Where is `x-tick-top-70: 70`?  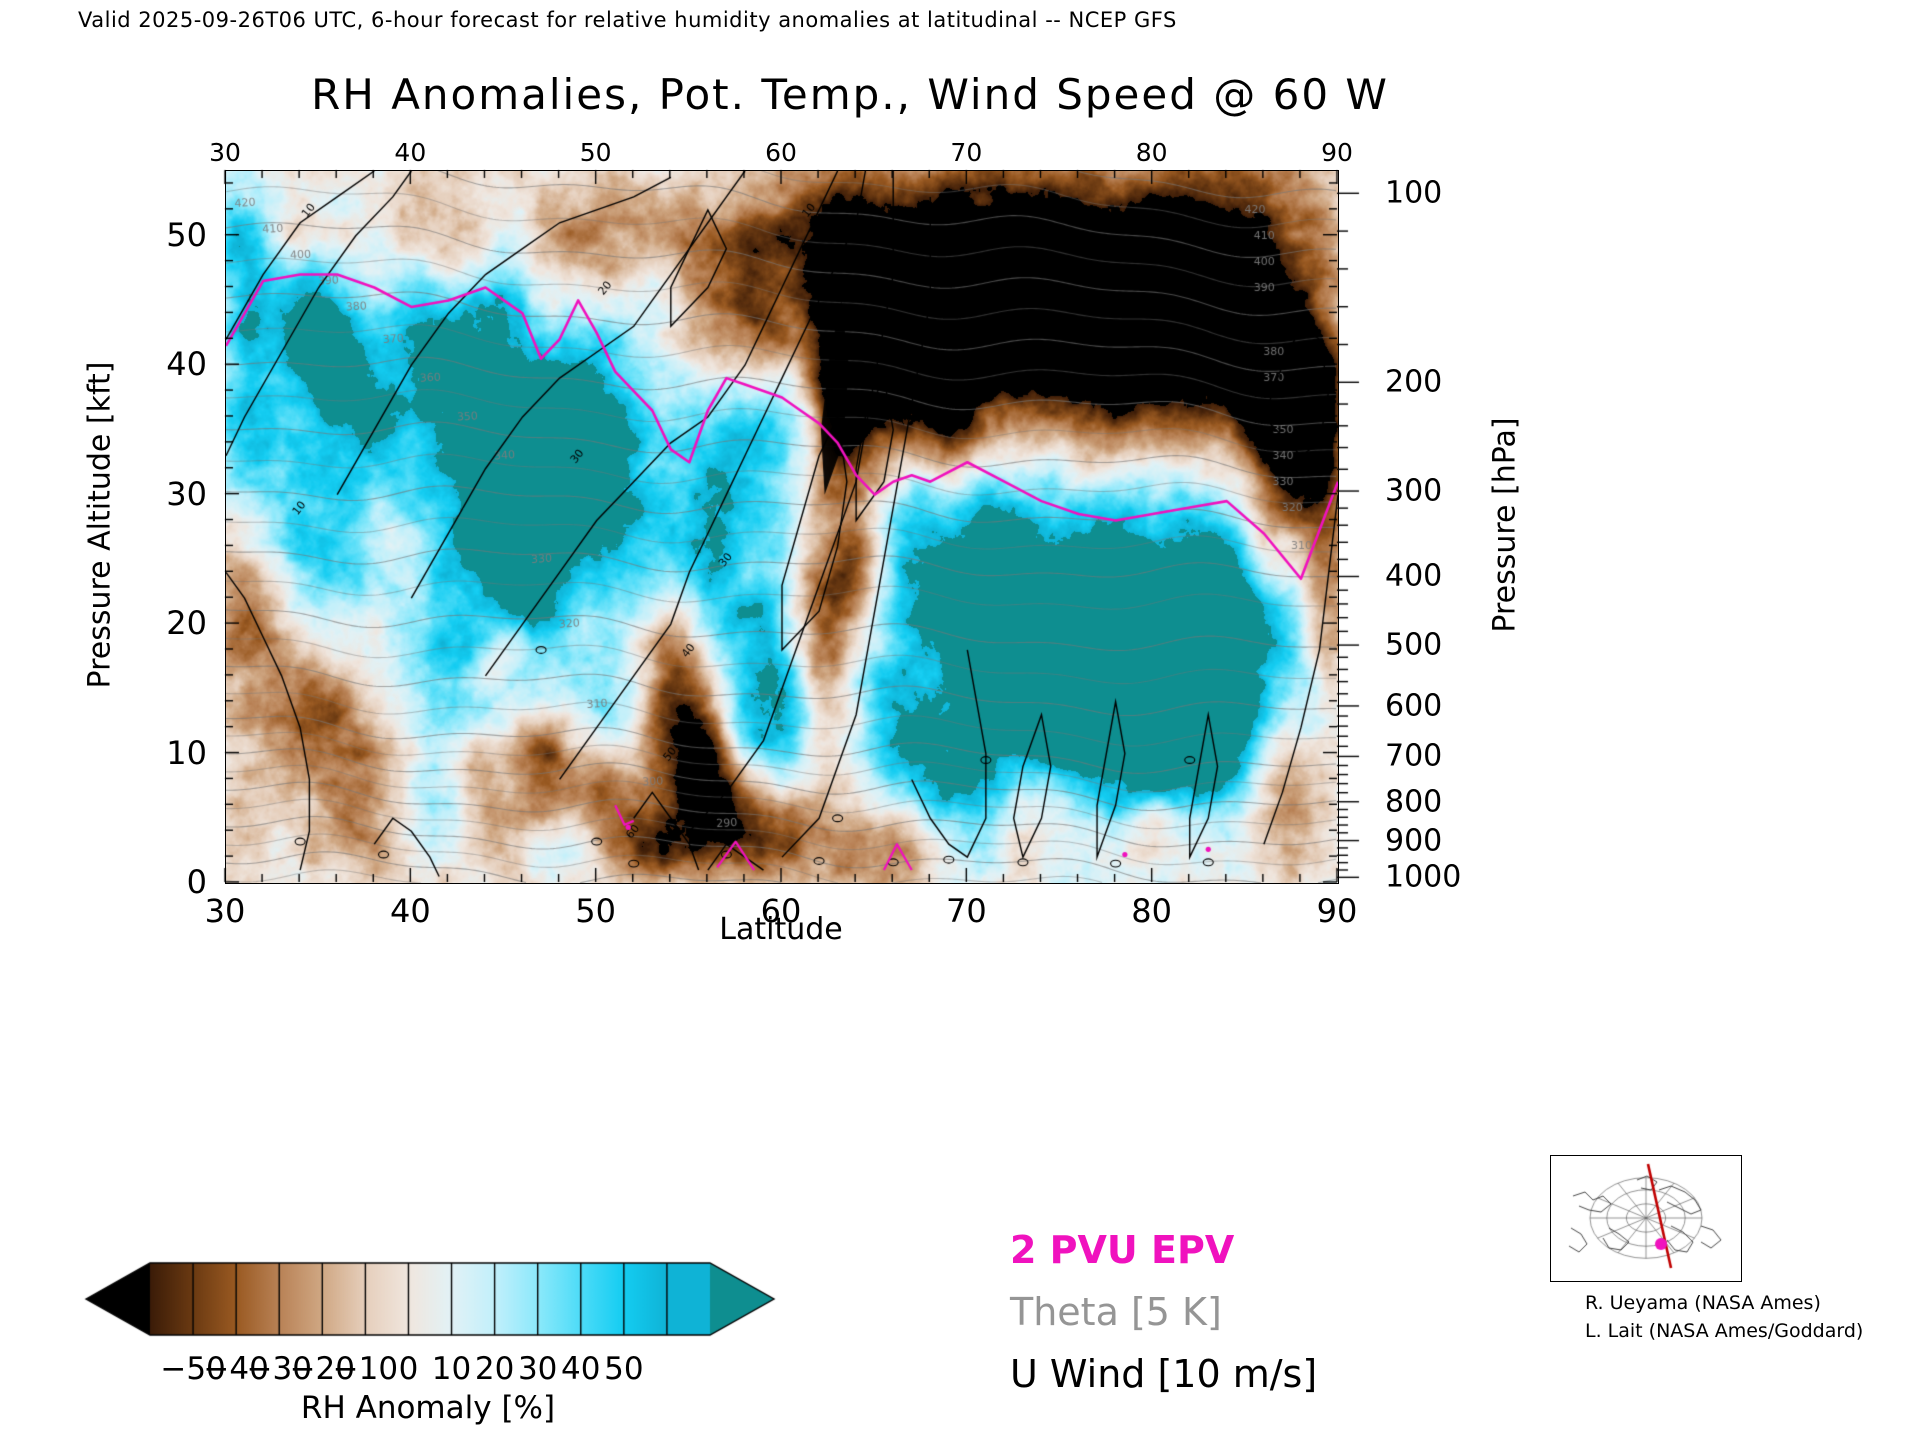 x-tick-top-70: 70 is located at coordinates (966, 152).